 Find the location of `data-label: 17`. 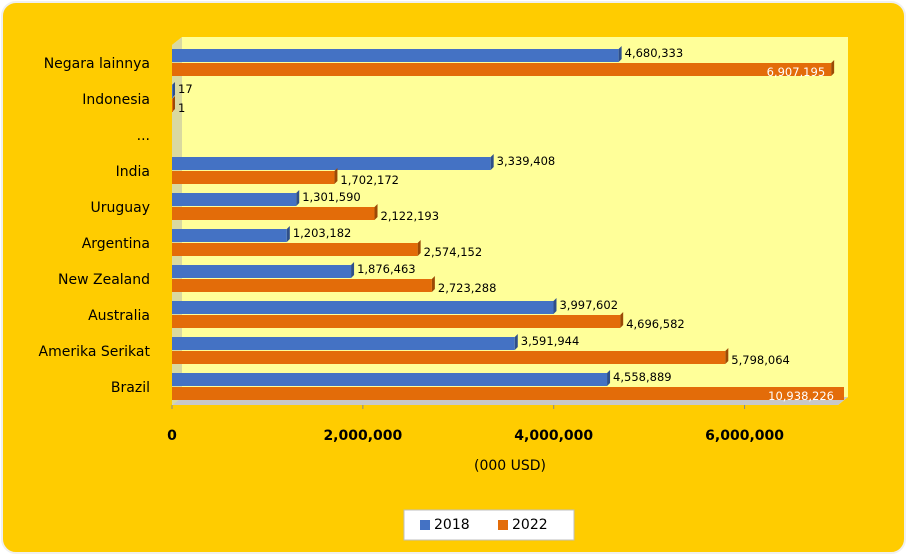

data-label: 17 is located at coordinates (185, 89).